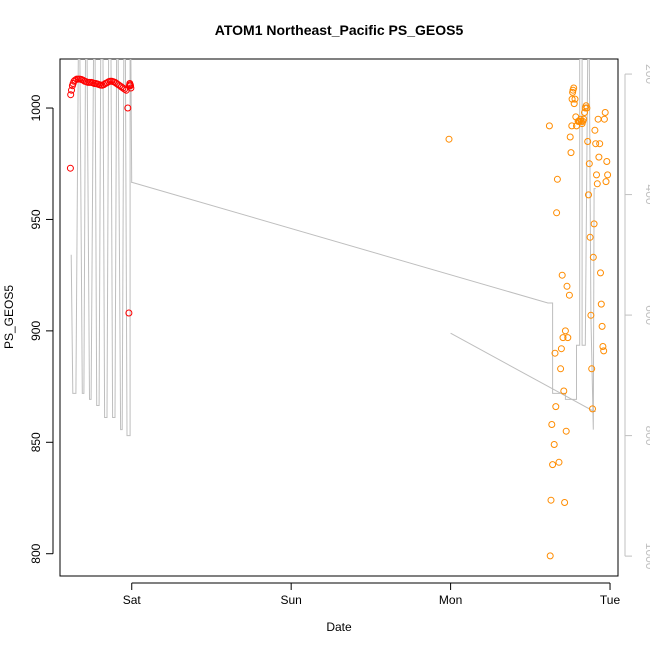 Image resolution: width=650 pixels, height=650 pixels. I want to click on y-tick-label: 950, so click(36, 219).